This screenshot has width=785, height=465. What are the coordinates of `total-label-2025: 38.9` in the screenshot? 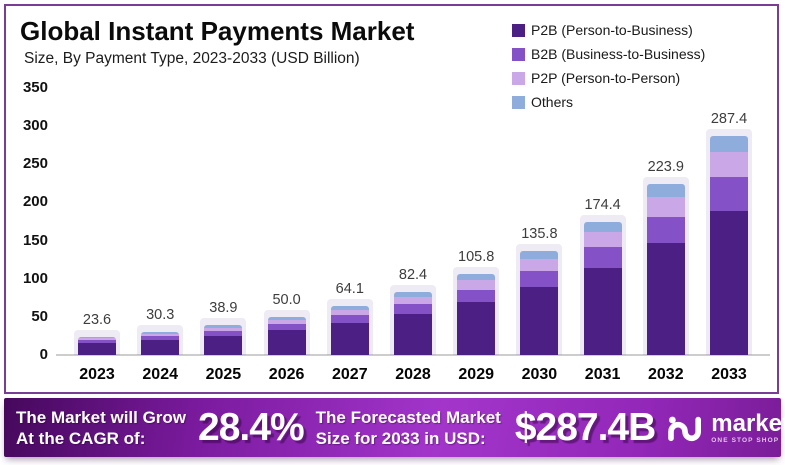 It's located at (223, 308).